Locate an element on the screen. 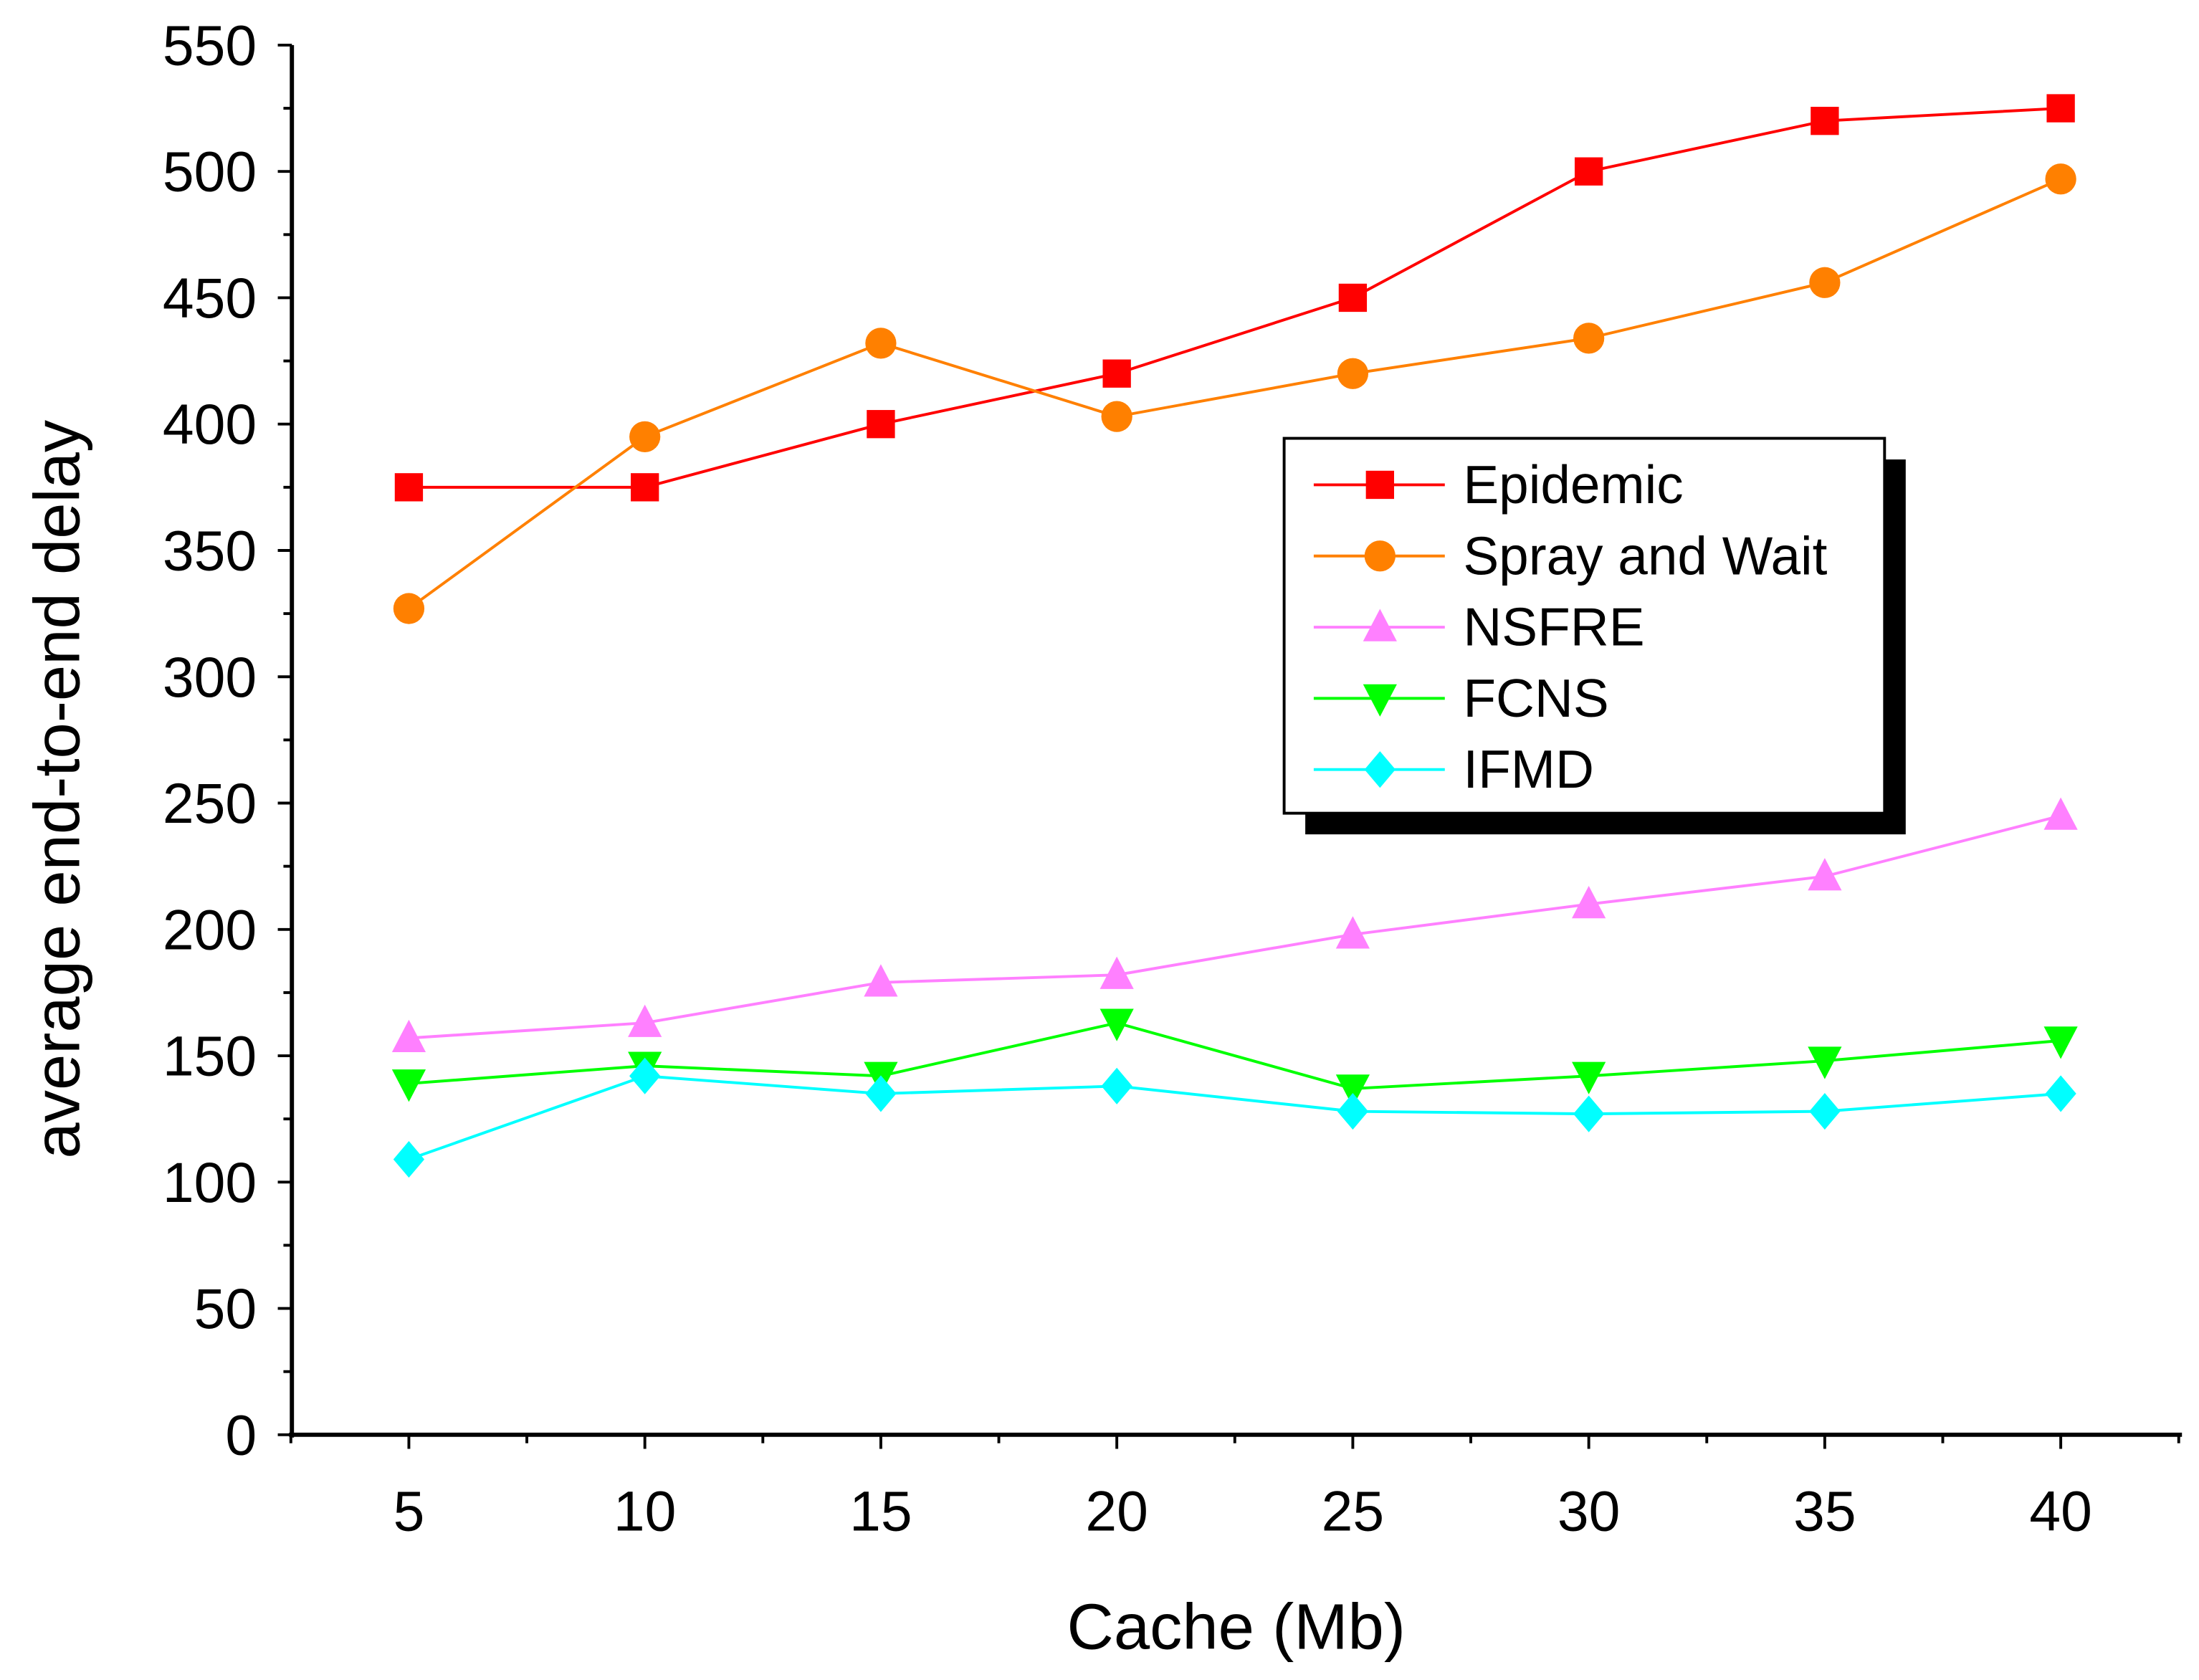 This screenshot has width=2199, height=1680. legend-item: IFMD is located at coordinates (1454, 769).